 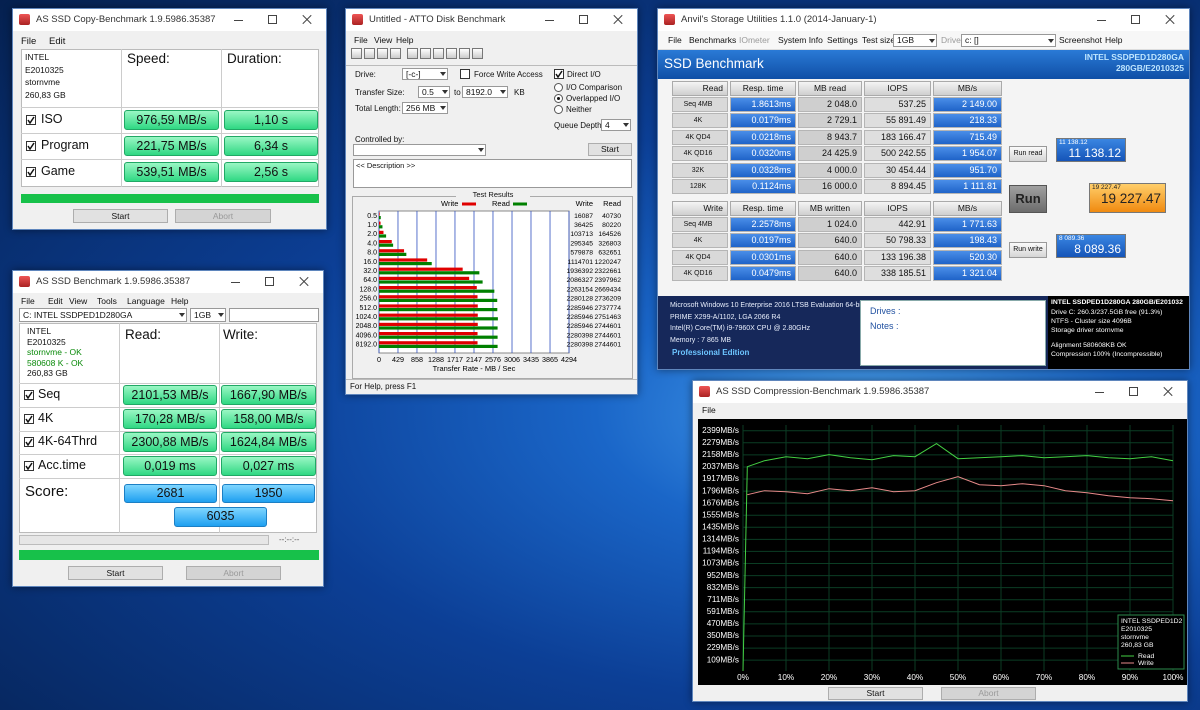 I want to click on menu-item: IOmeter, so click(x=754, y=40).